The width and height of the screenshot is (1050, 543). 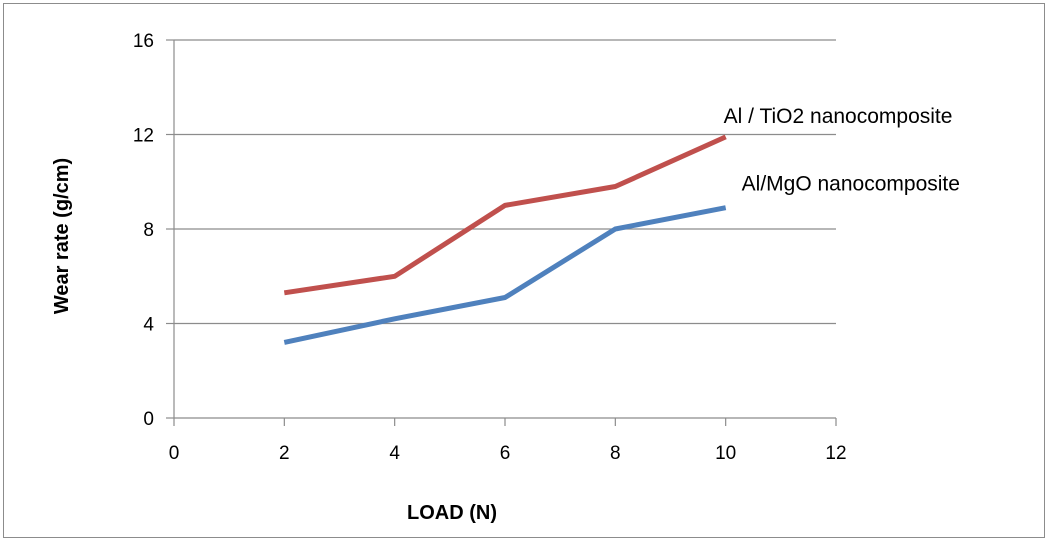 What do you see at coordinates (851, 184) in the screenshot?
I see `series-label: Al/MgO nanocomposite` at bounding box center [851, 184].